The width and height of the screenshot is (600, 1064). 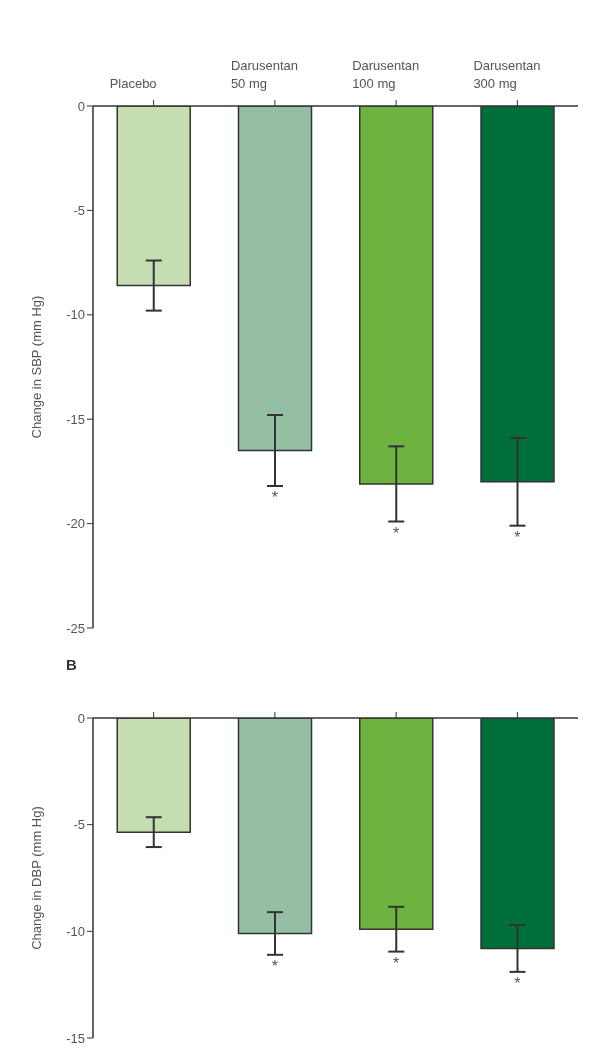 I want to click on y-tick-label: -25, so click(x=75, y=628).